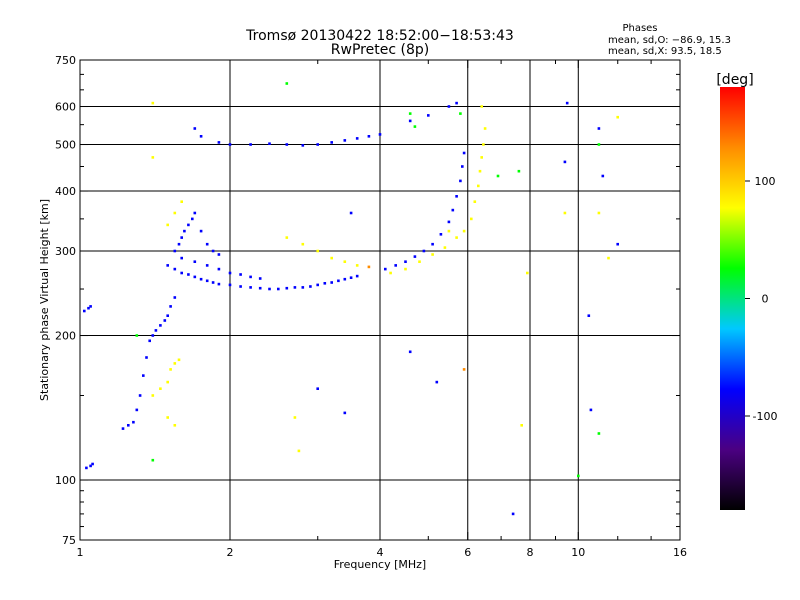 The height and width of the screenshot is (600, 800). Describe the element at coordinates (65, 60) in the screenshot. I see `y-tick-label: 750` at that location.